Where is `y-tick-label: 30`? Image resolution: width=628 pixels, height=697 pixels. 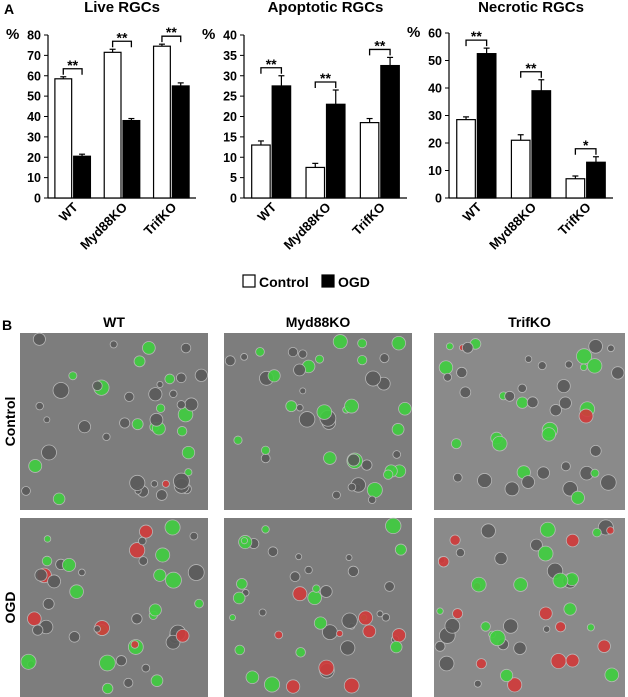
y-tick-label: 30 is located at coordinates (34, 137).